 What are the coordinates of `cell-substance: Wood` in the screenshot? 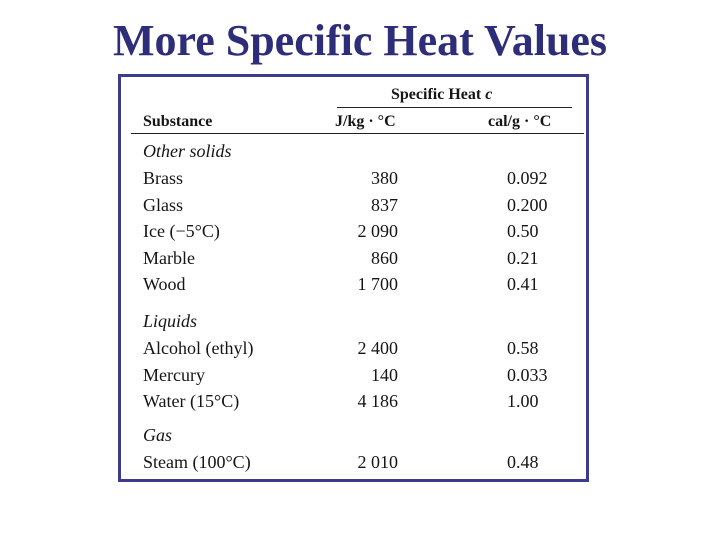 It's located at (164, 284).